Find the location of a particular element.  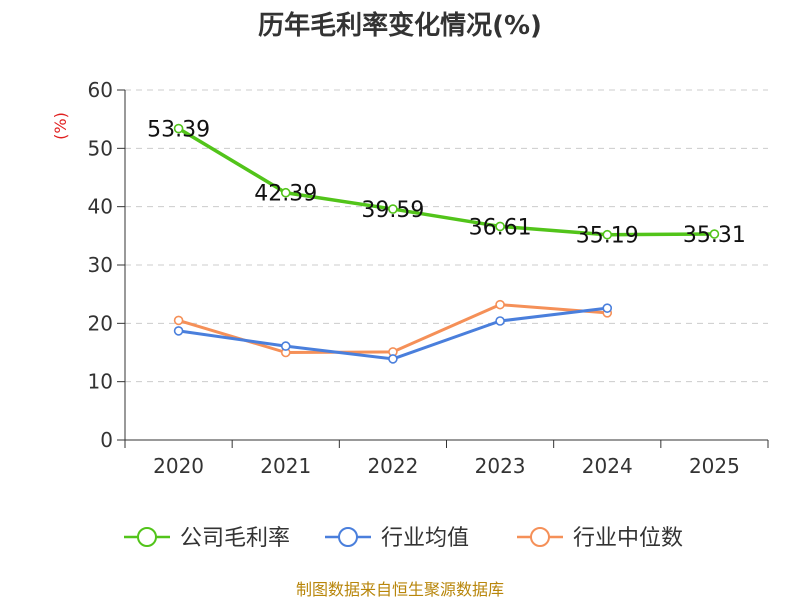

x-tick-label: 2023 is located at coordinates (500, 466).